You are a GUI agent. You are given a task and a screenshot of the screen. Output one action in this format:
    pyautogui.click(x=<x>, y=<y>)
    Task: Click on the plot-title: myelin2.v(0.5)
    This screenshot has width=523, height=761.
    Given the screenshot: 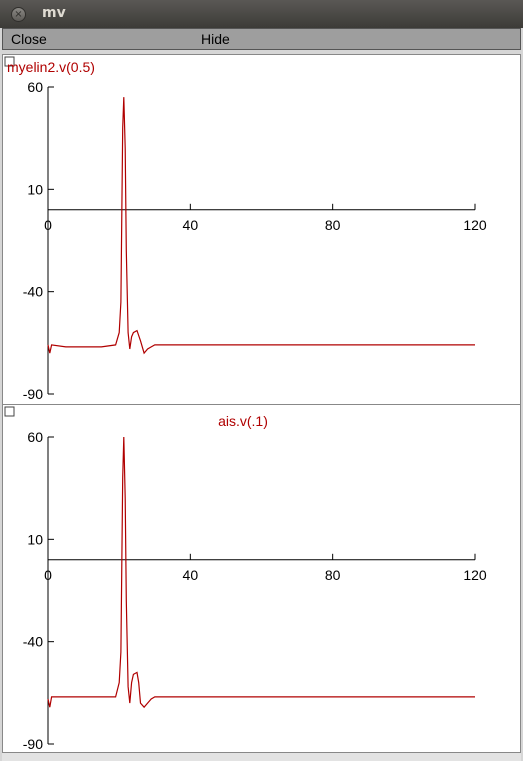 What is the action you would take?
    pyautogui.click(x=51, y=67)
    